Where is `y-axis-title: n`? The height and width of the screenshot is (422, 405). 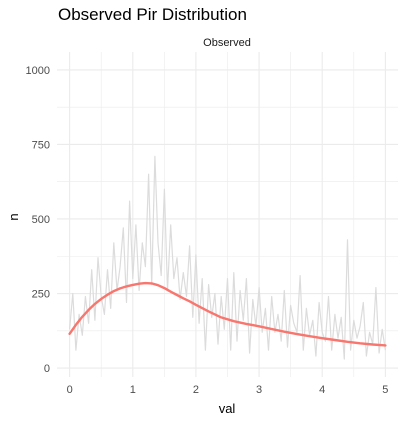
y-axis-title: n is located at coordinates (13, 216).